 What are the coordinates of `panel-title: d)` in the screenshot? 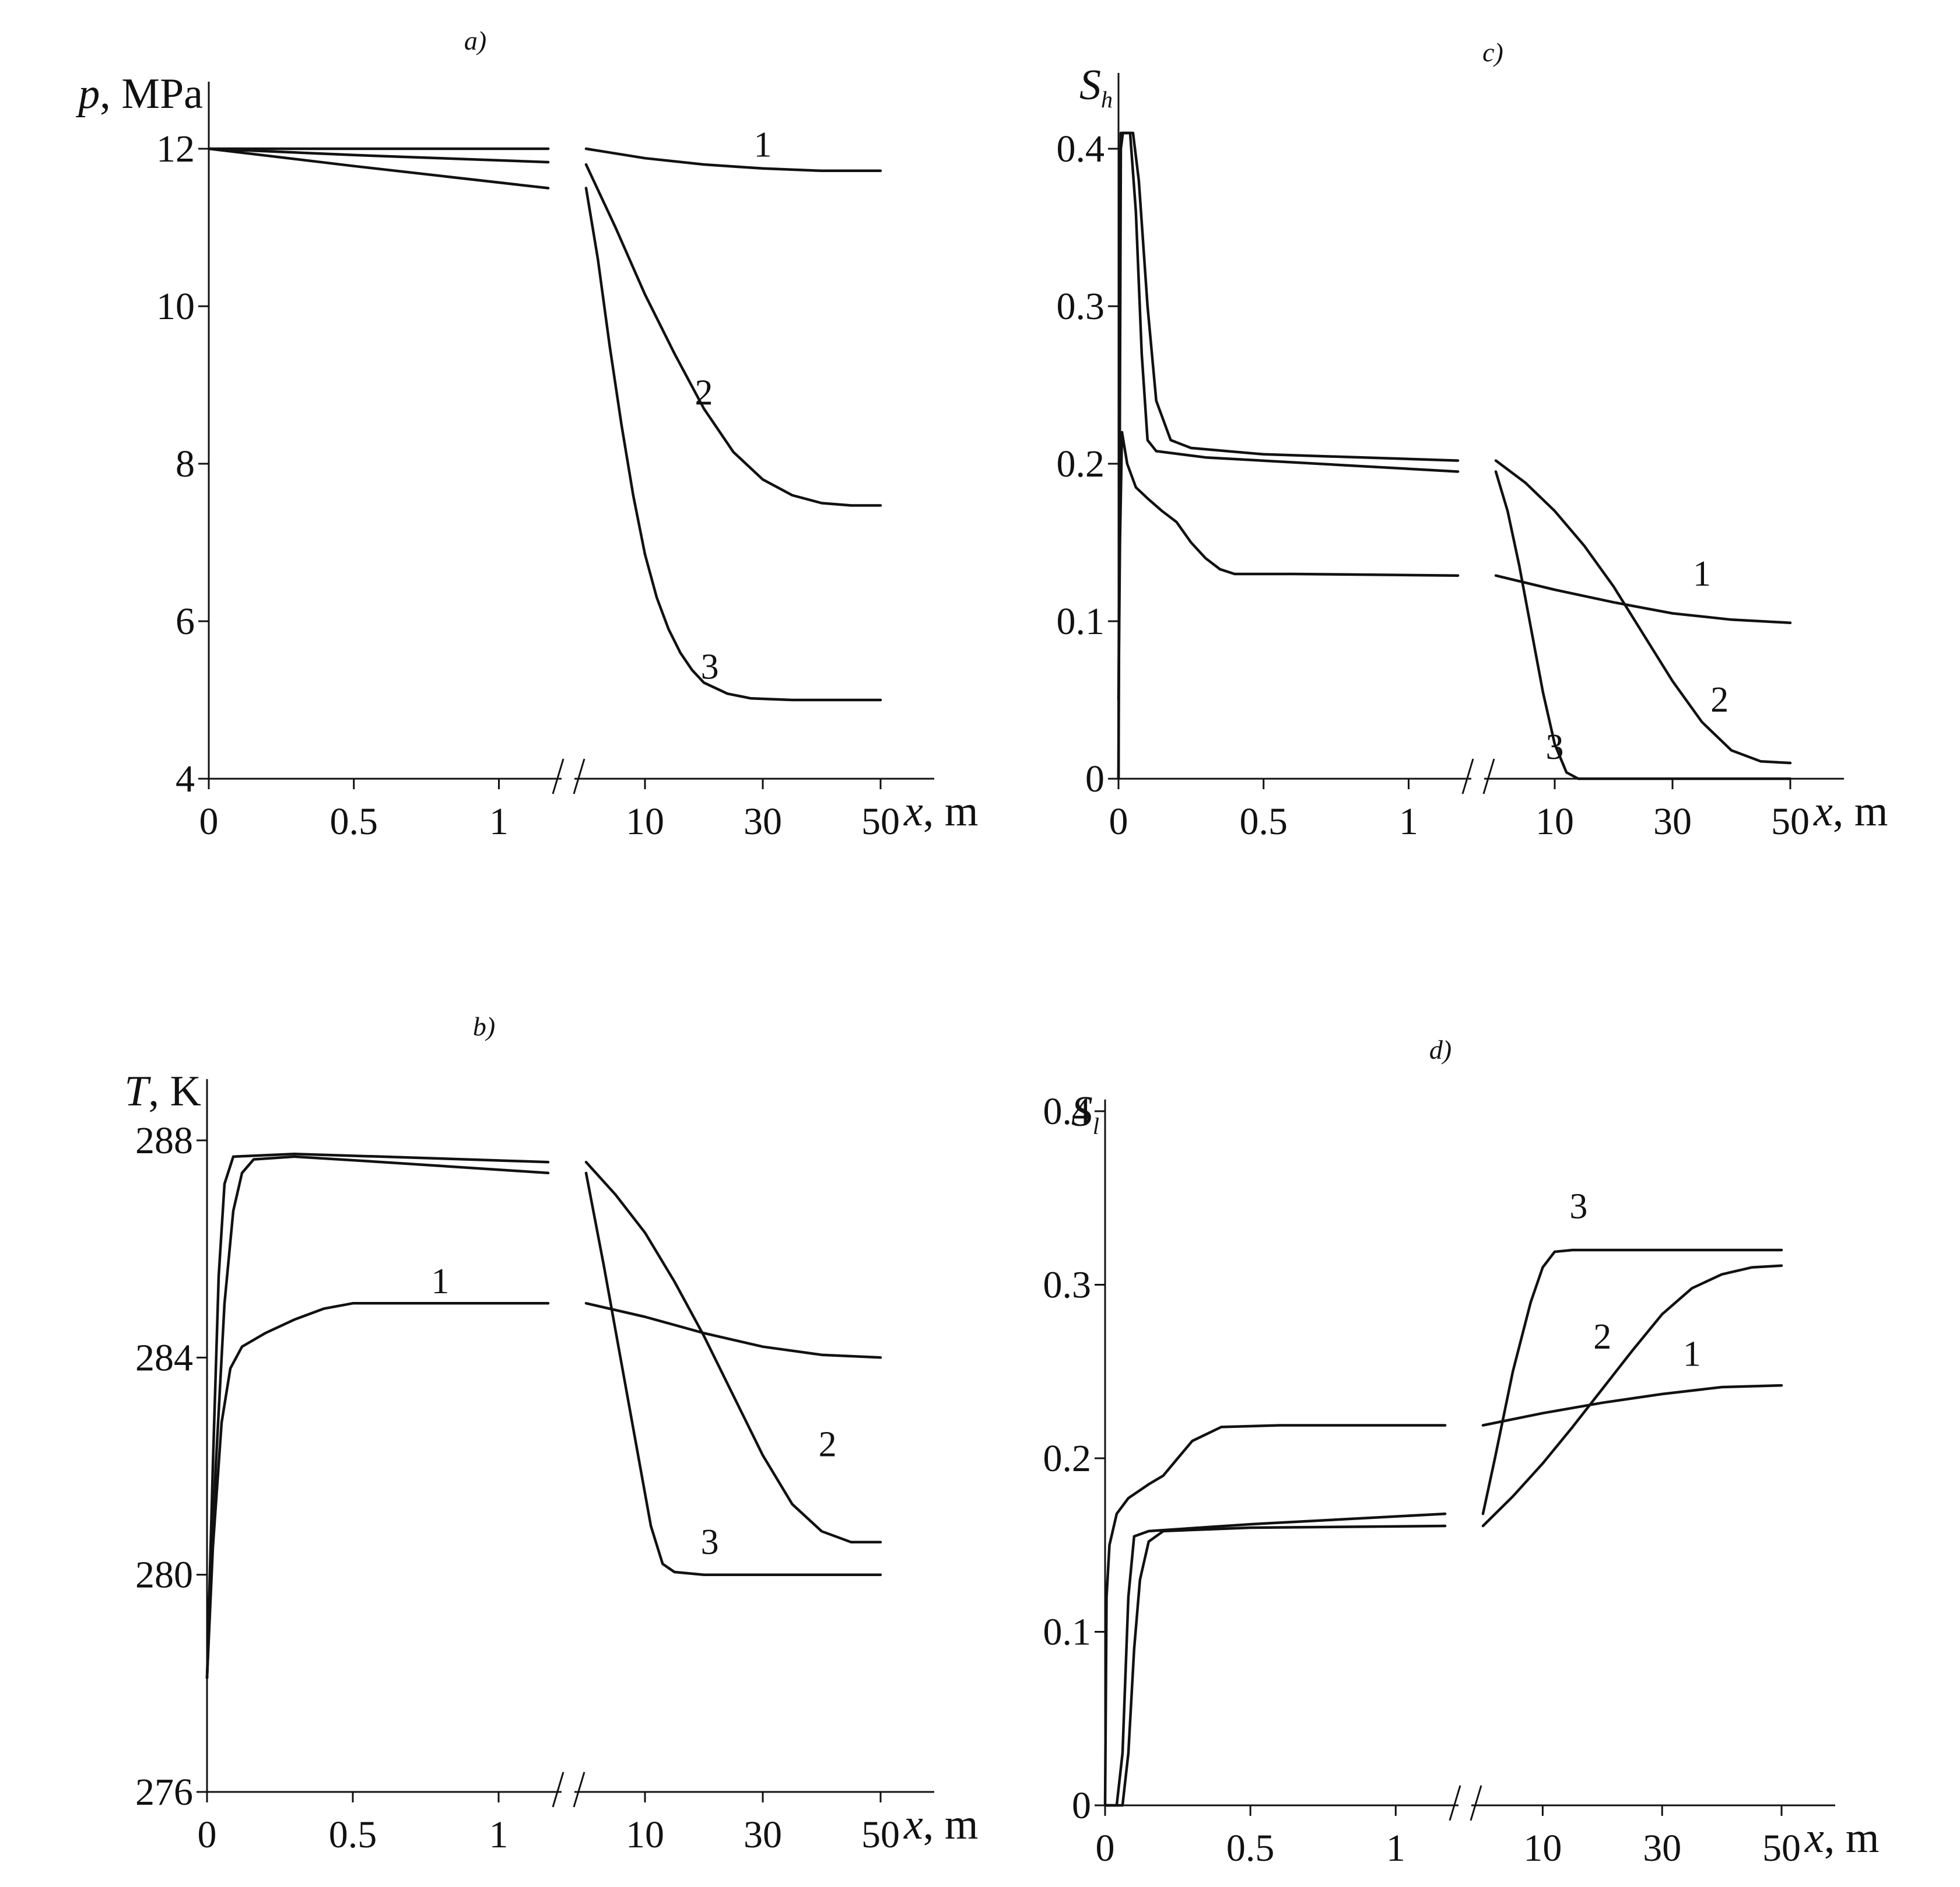 It's located at (1440, 1050).